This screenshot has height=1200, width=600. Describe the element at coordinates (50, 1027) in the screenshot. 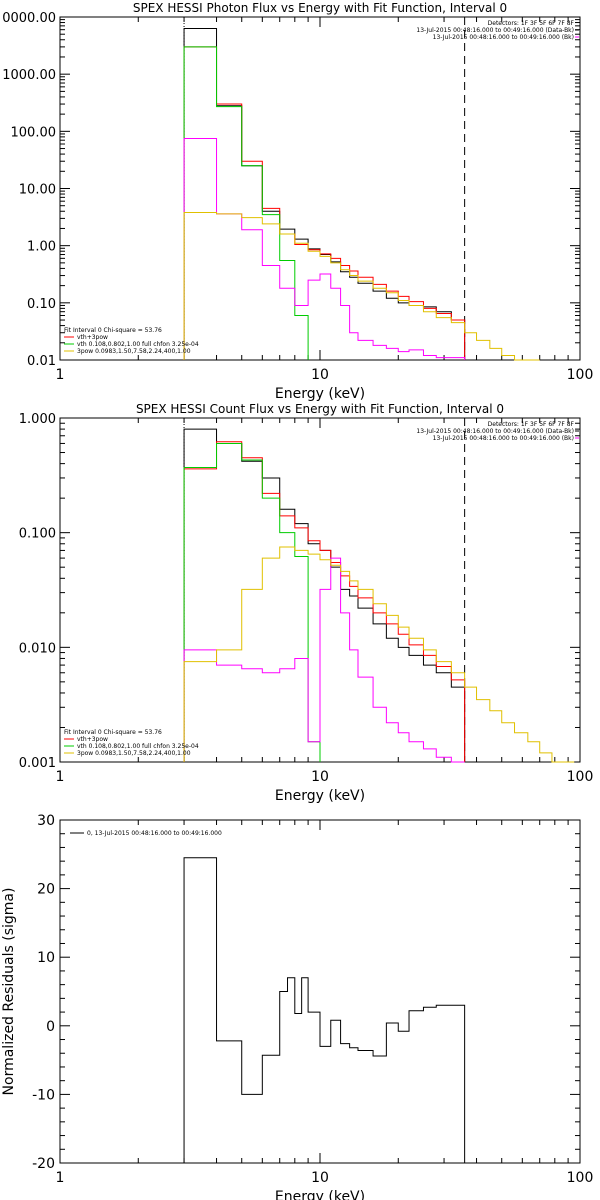

I see `y-tick-label: 0` at that location.